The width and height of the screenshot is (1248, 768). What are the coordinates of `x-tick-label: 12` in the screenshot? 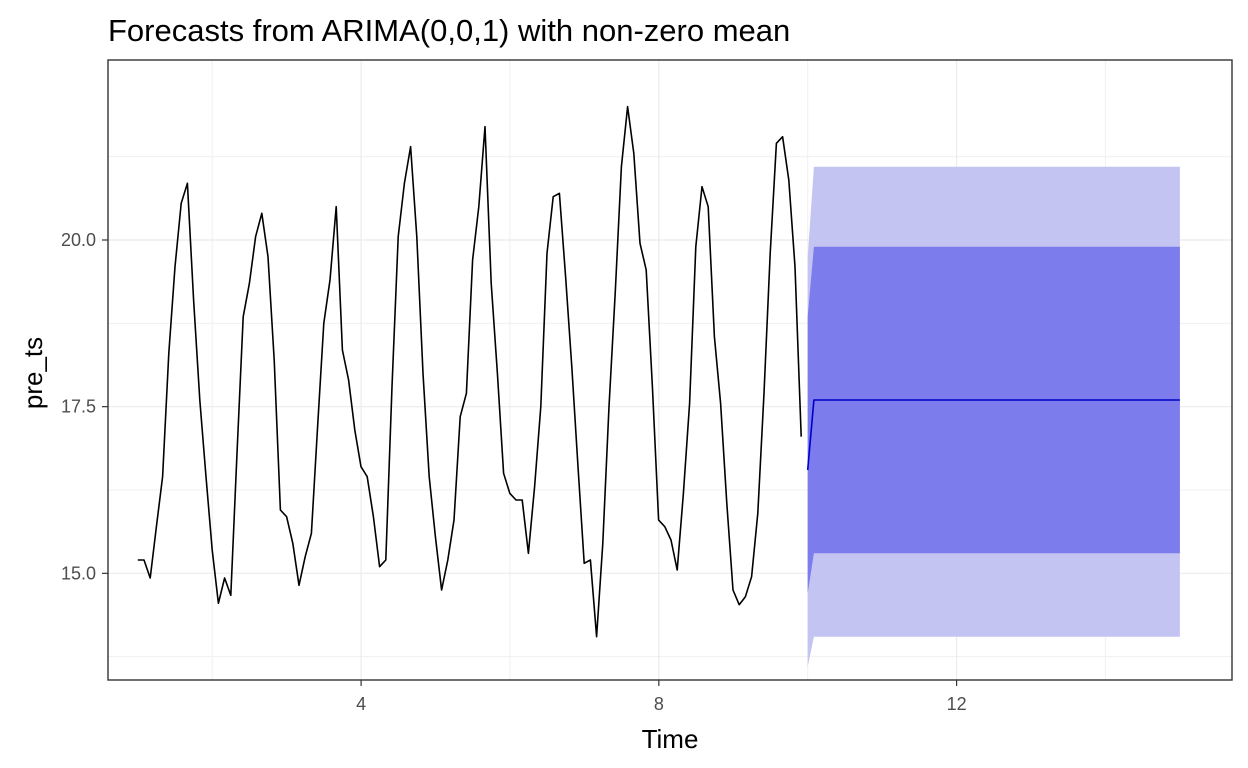 It's located at (957, 704).